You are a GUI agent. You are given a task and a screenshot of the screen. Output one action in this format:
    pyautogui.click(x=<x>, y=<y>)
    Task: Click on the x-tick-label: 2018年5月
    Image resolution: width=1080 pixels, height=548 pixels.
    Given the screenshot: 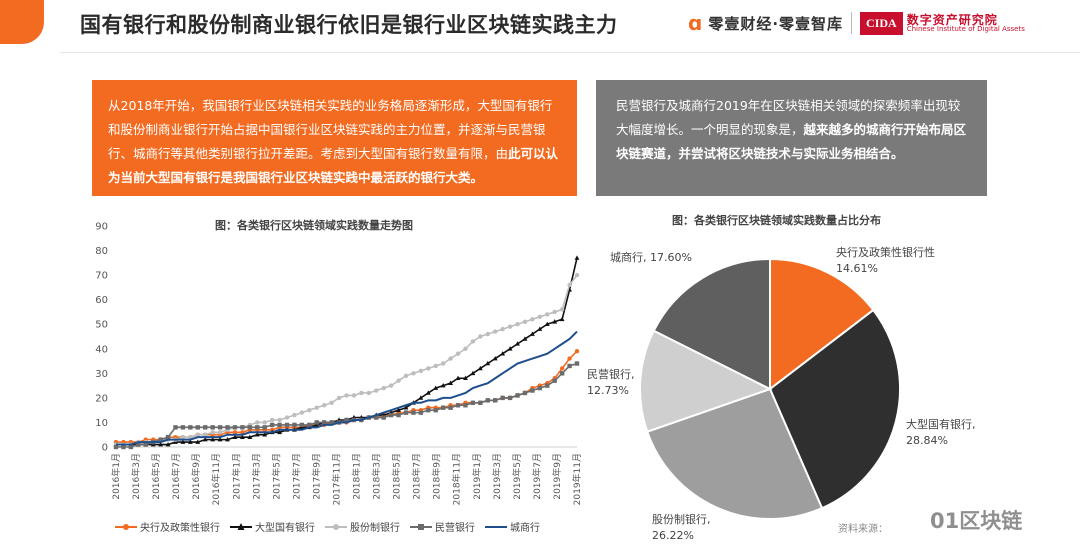 What is the action you would take?
    pyautogui.click(x=397, y=476)
    